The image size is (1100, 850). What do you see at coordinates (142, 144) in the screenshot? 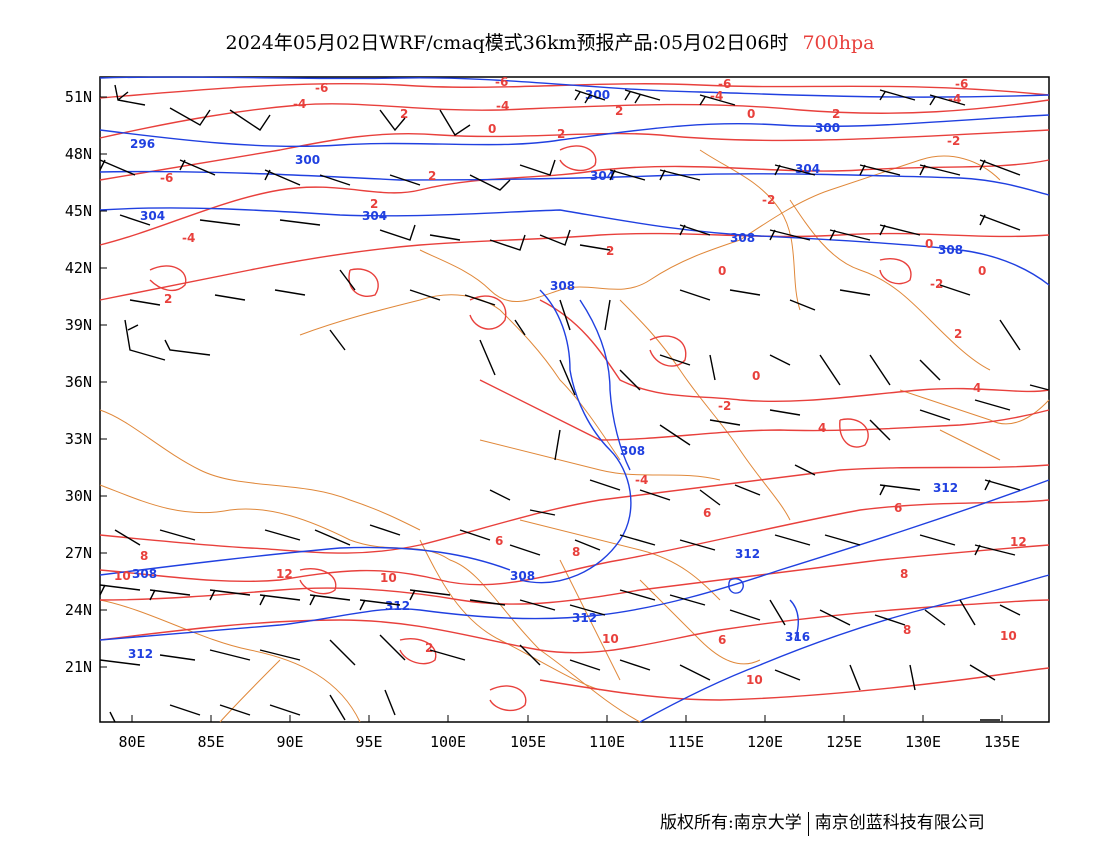
I see `geo-label: 296` at bounding box center [142, 144].